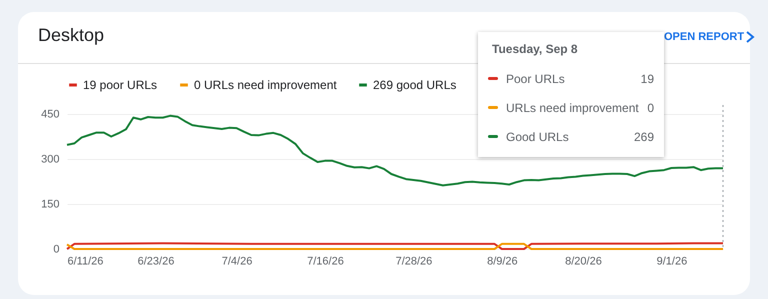 The image size is (768, 299). I want to click on x-tick-label: 8/20/26, so click(583, 262).